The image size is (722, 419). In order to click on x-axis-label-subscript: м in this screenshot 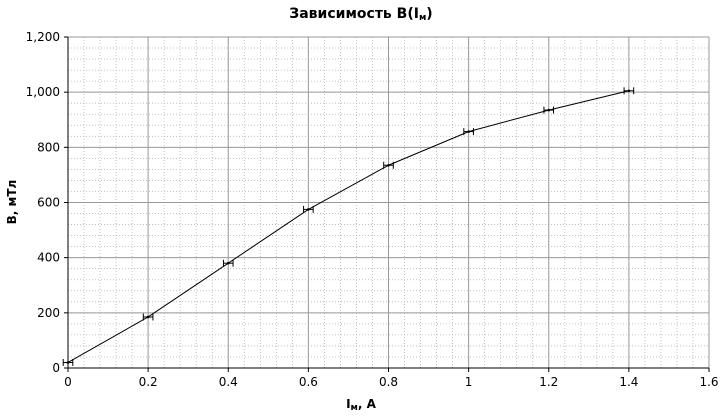, I will do `click(354, 408)`.